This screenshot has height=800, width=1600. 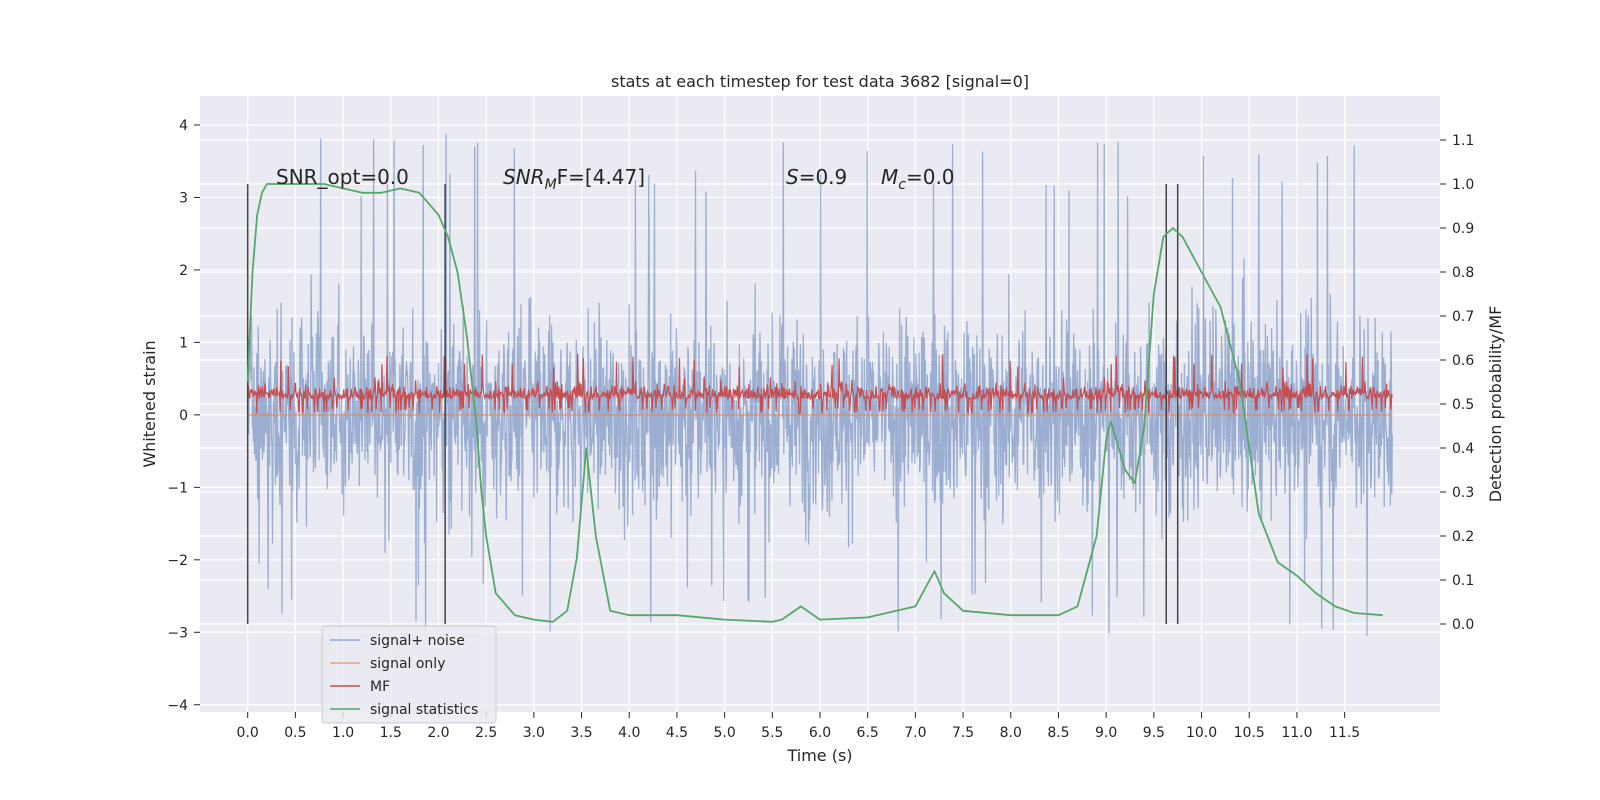 What do you see at coordinates (677, 733) in the screenshot?
I see `x-tick-label: 4.5` at bounding box center [677, 733].